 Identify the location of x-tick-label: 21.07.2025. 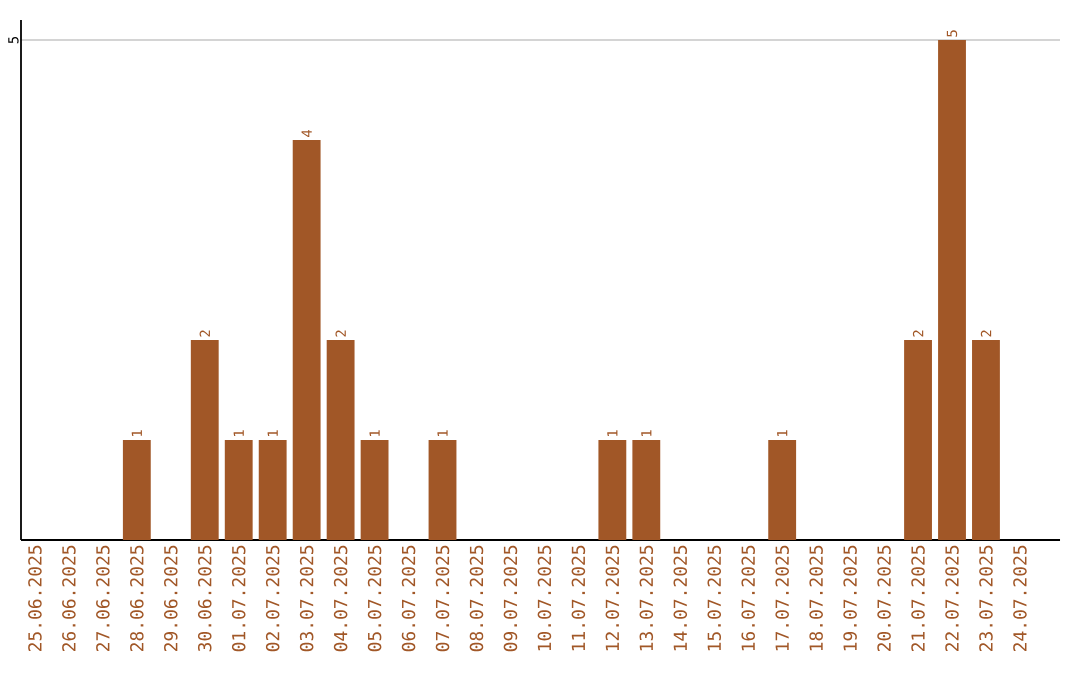
(918, 598).